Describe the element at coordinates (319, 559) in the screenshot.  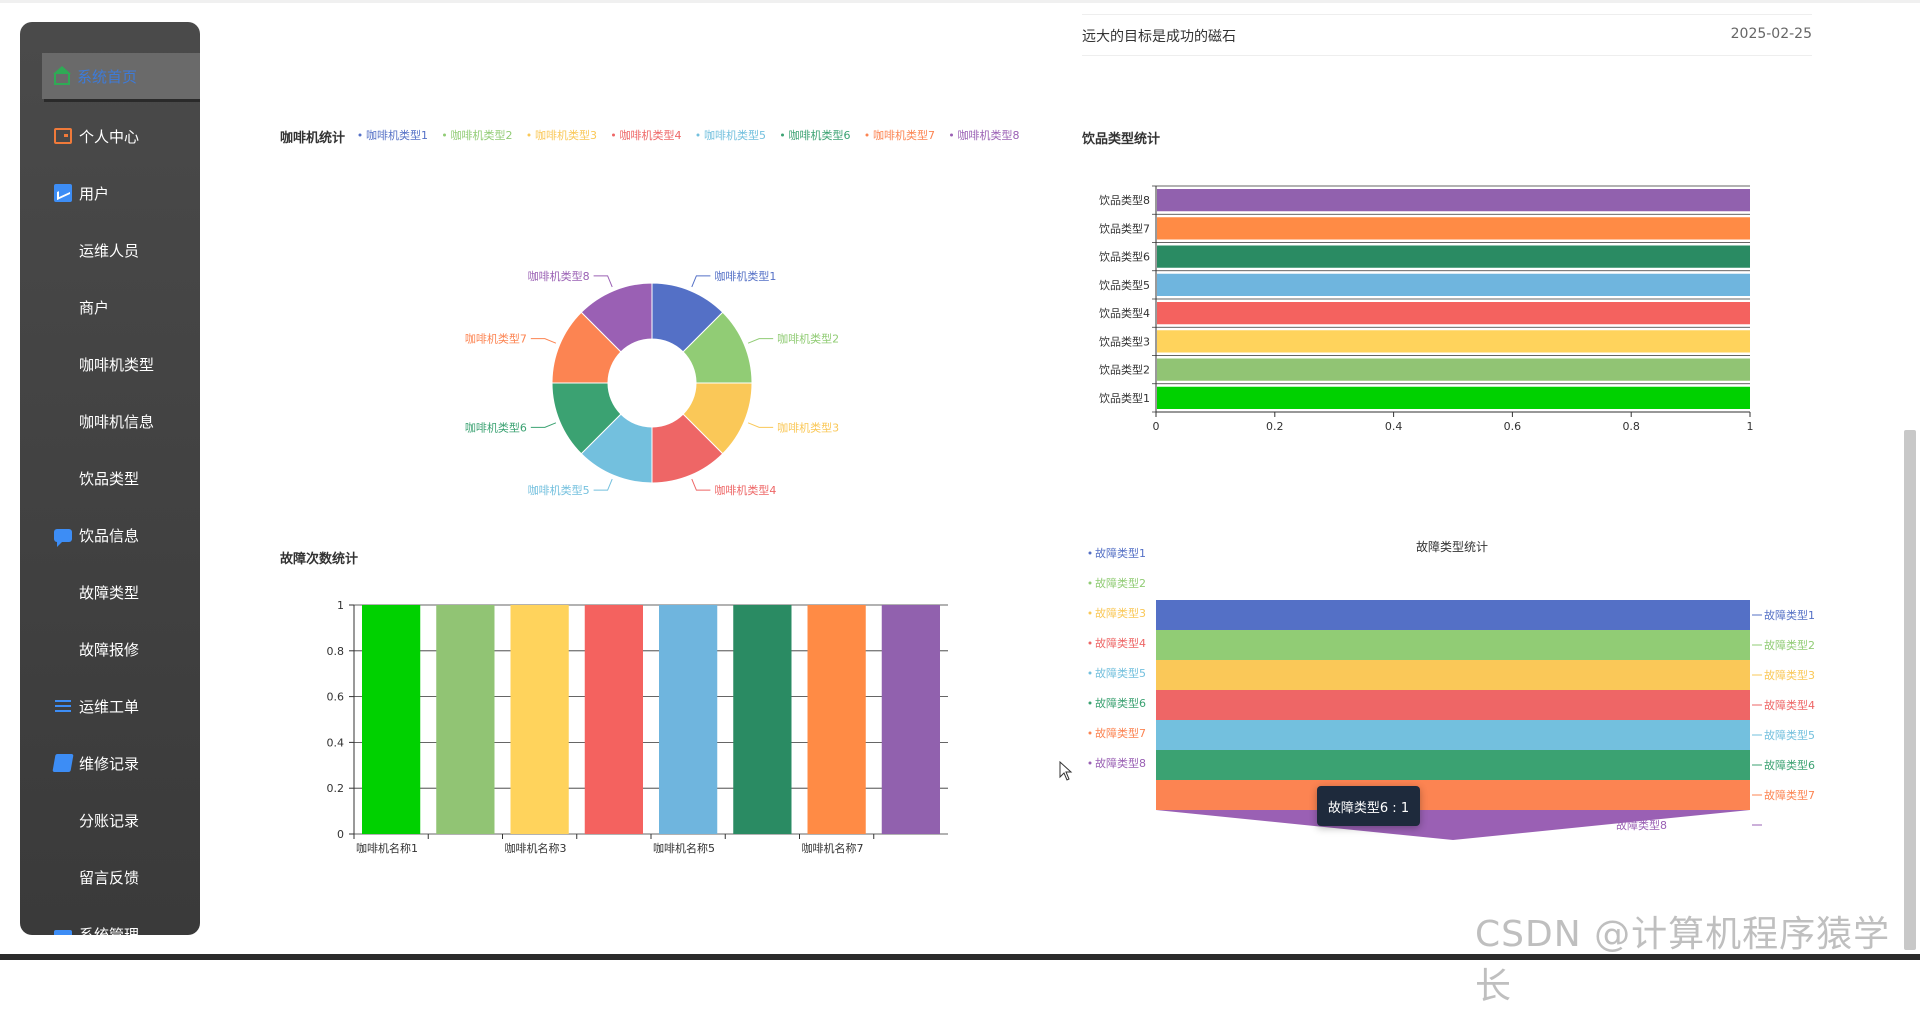
I see `fault-count-chart-title: 故障次数统计` at that location.